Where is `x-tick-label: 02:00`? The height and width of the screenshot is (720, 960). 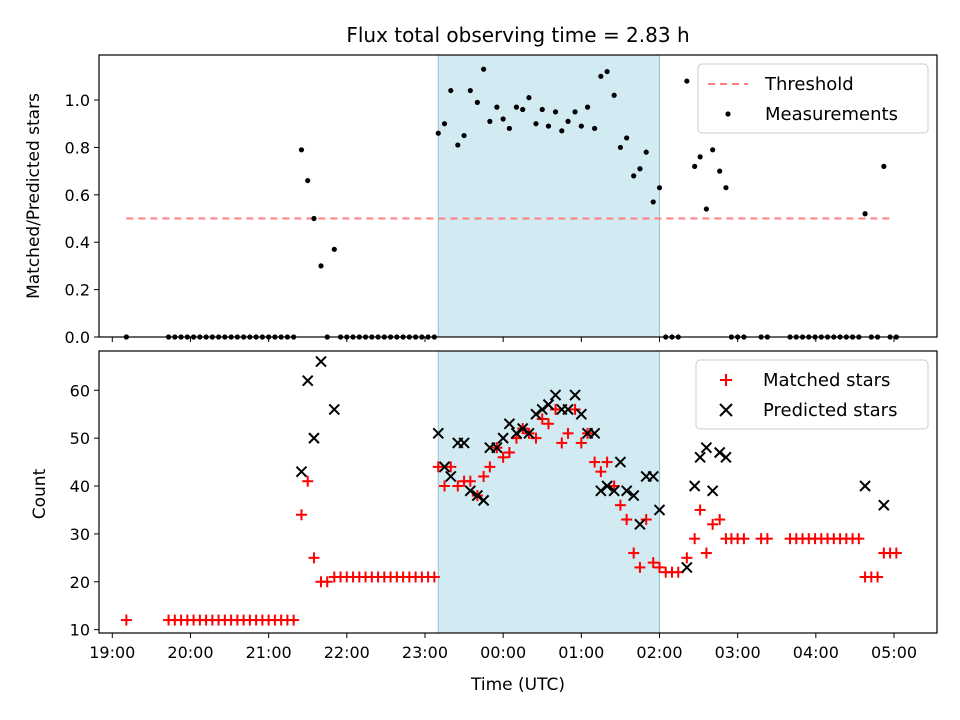 x-tick-label: 02:00 is located at coordinates (659, 652).